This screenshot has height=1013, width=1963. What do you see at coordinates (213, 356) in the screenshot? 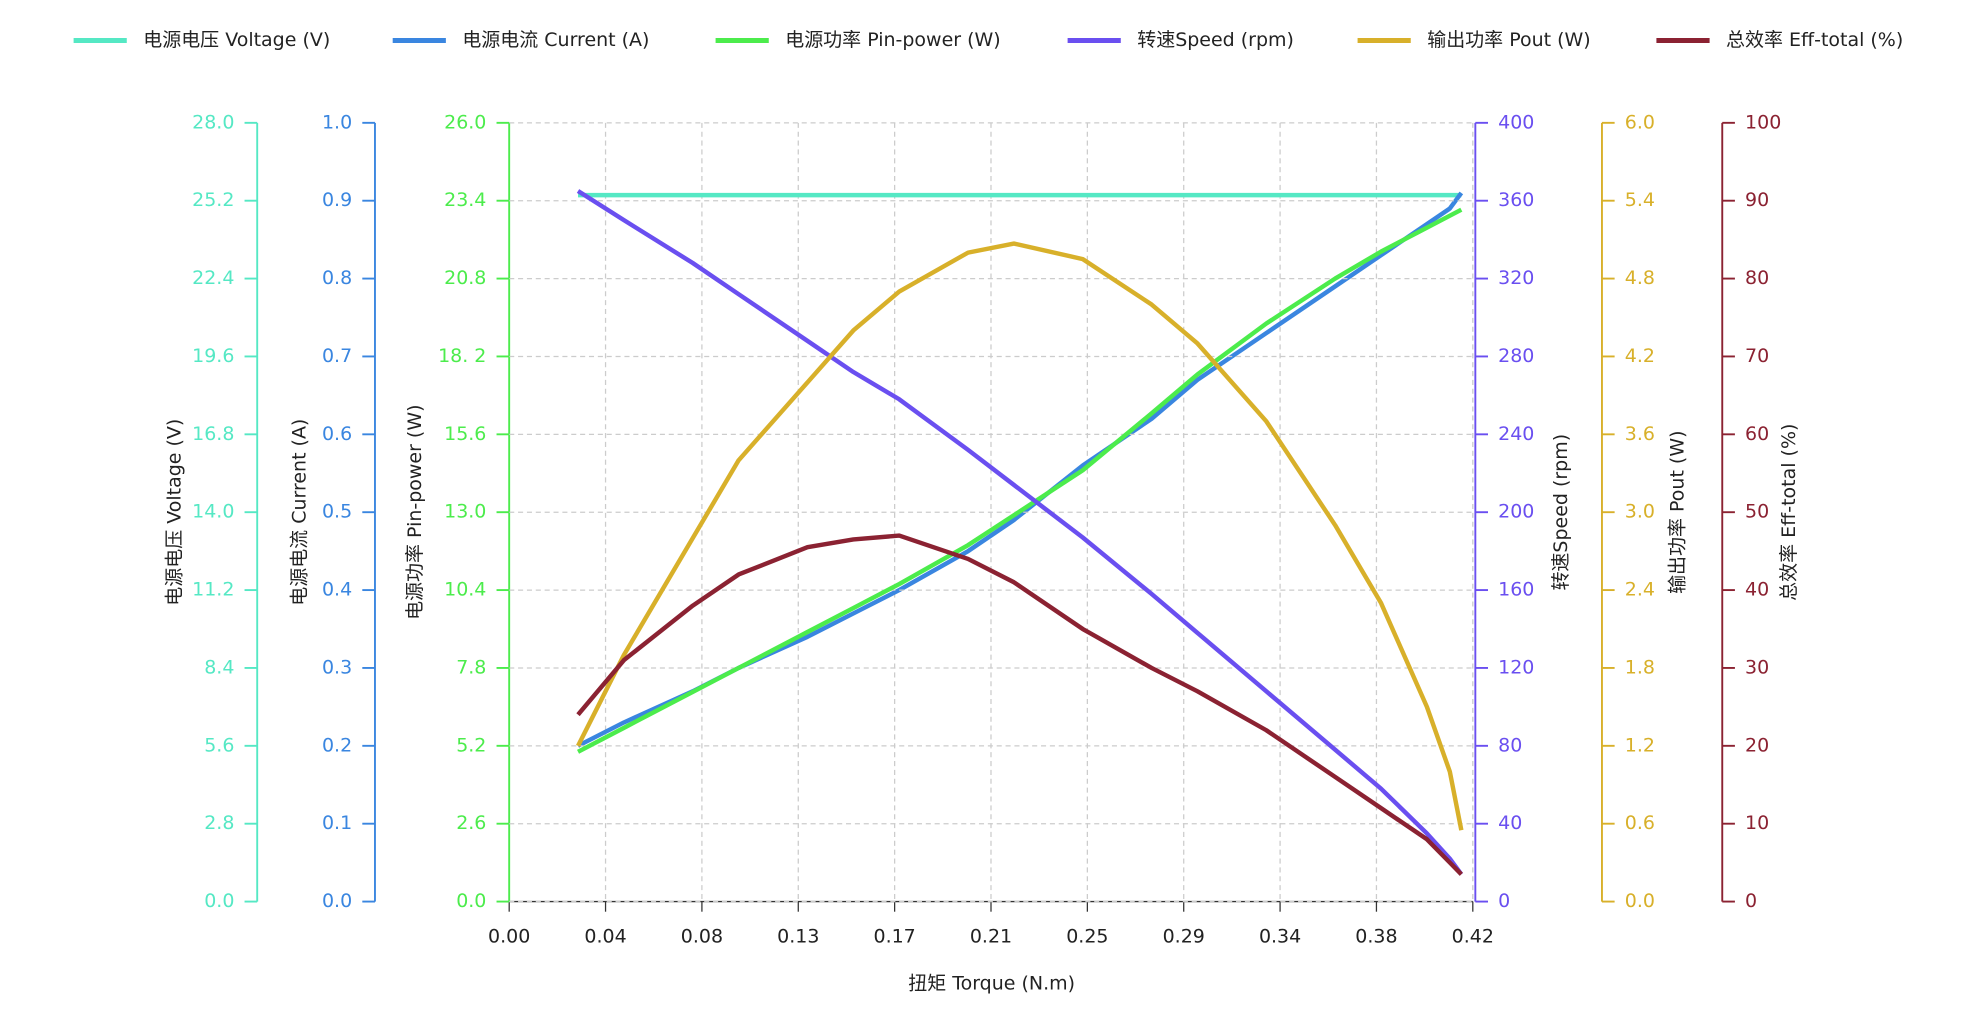
I see `y-tick-label: 19.6` at bounding box center [213, 356].